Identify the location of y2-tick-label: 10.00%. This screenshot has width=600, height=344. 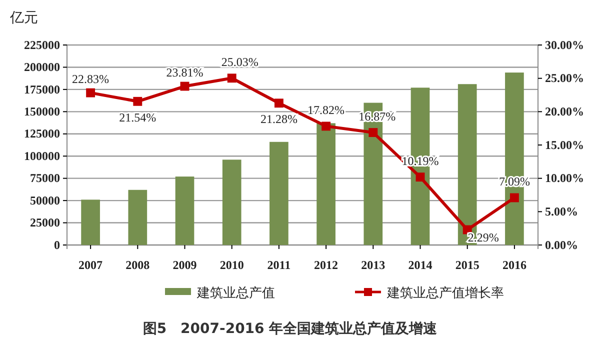
(564, 178).